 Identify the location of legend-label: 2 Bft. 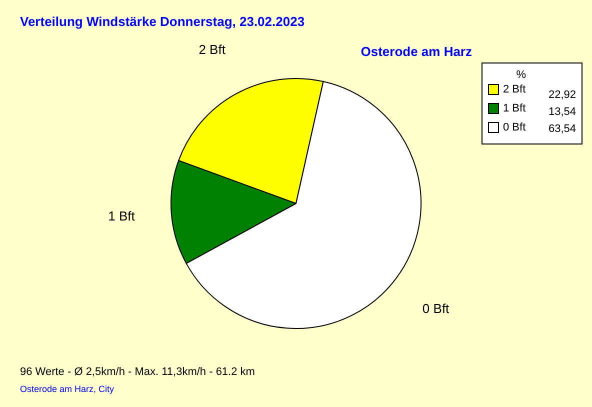
(514, 90).